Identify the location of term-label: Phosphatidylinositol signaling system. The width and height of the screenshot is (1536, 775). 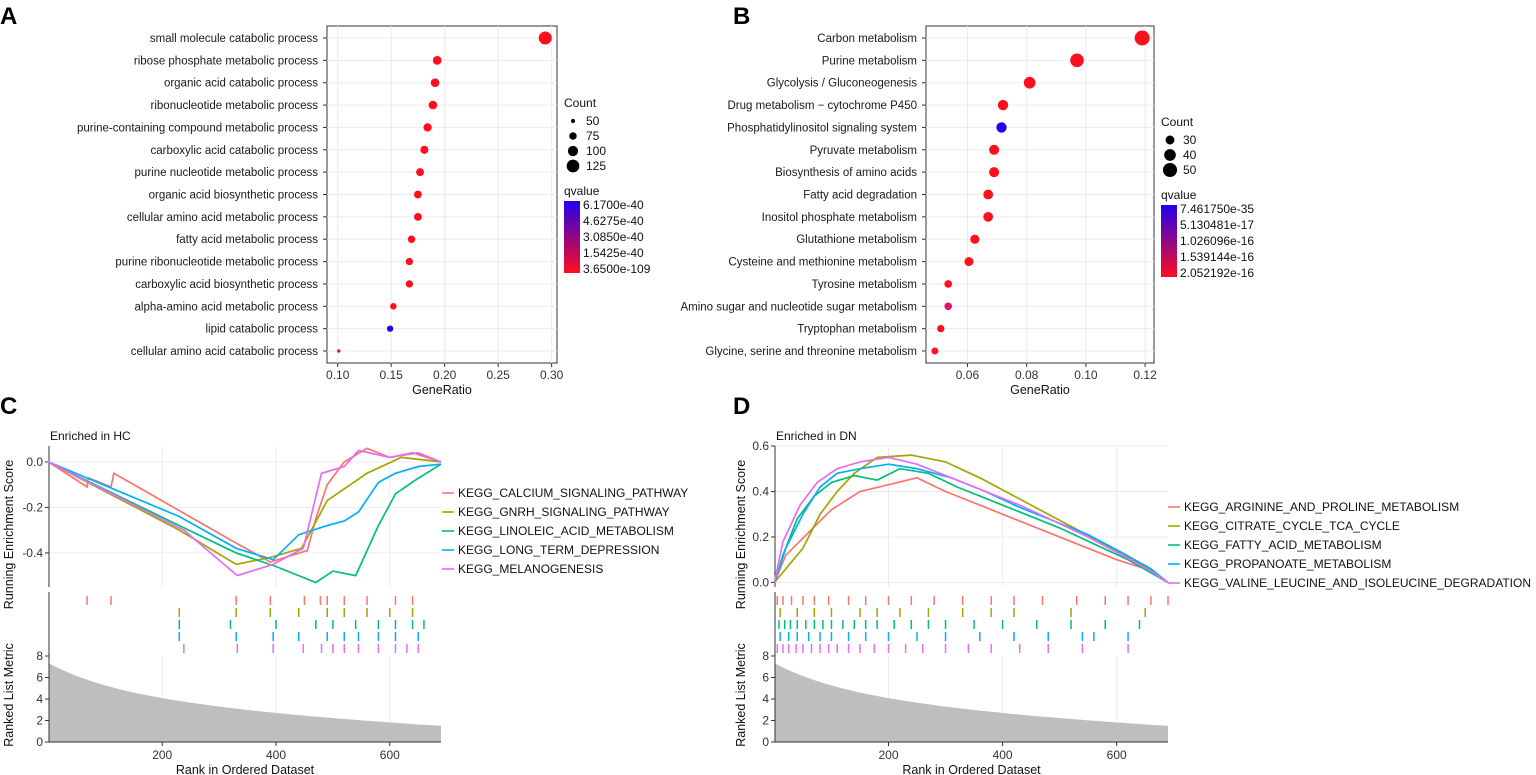
(822, 128).